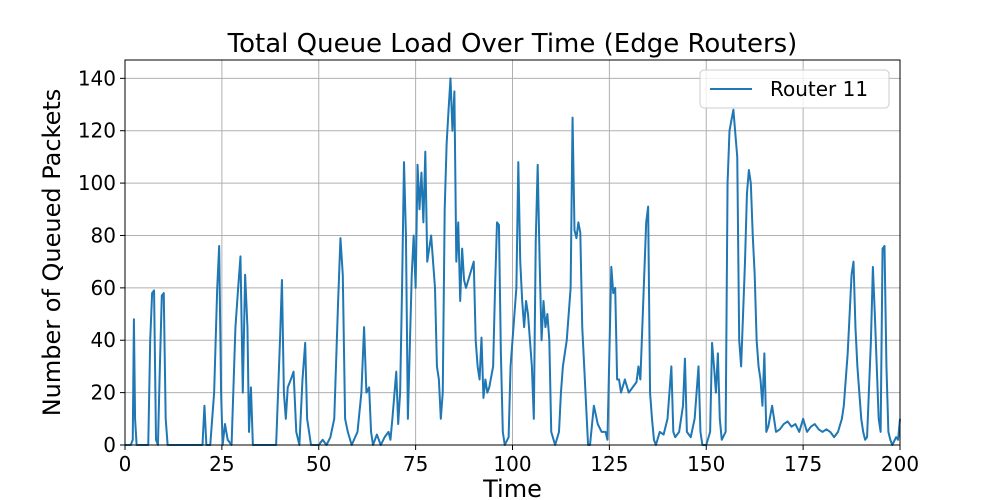  What do you see at coordinates (318, 464) in the screenshot?
I see `x-tick-label: 50` at bounding box center [318, 464].